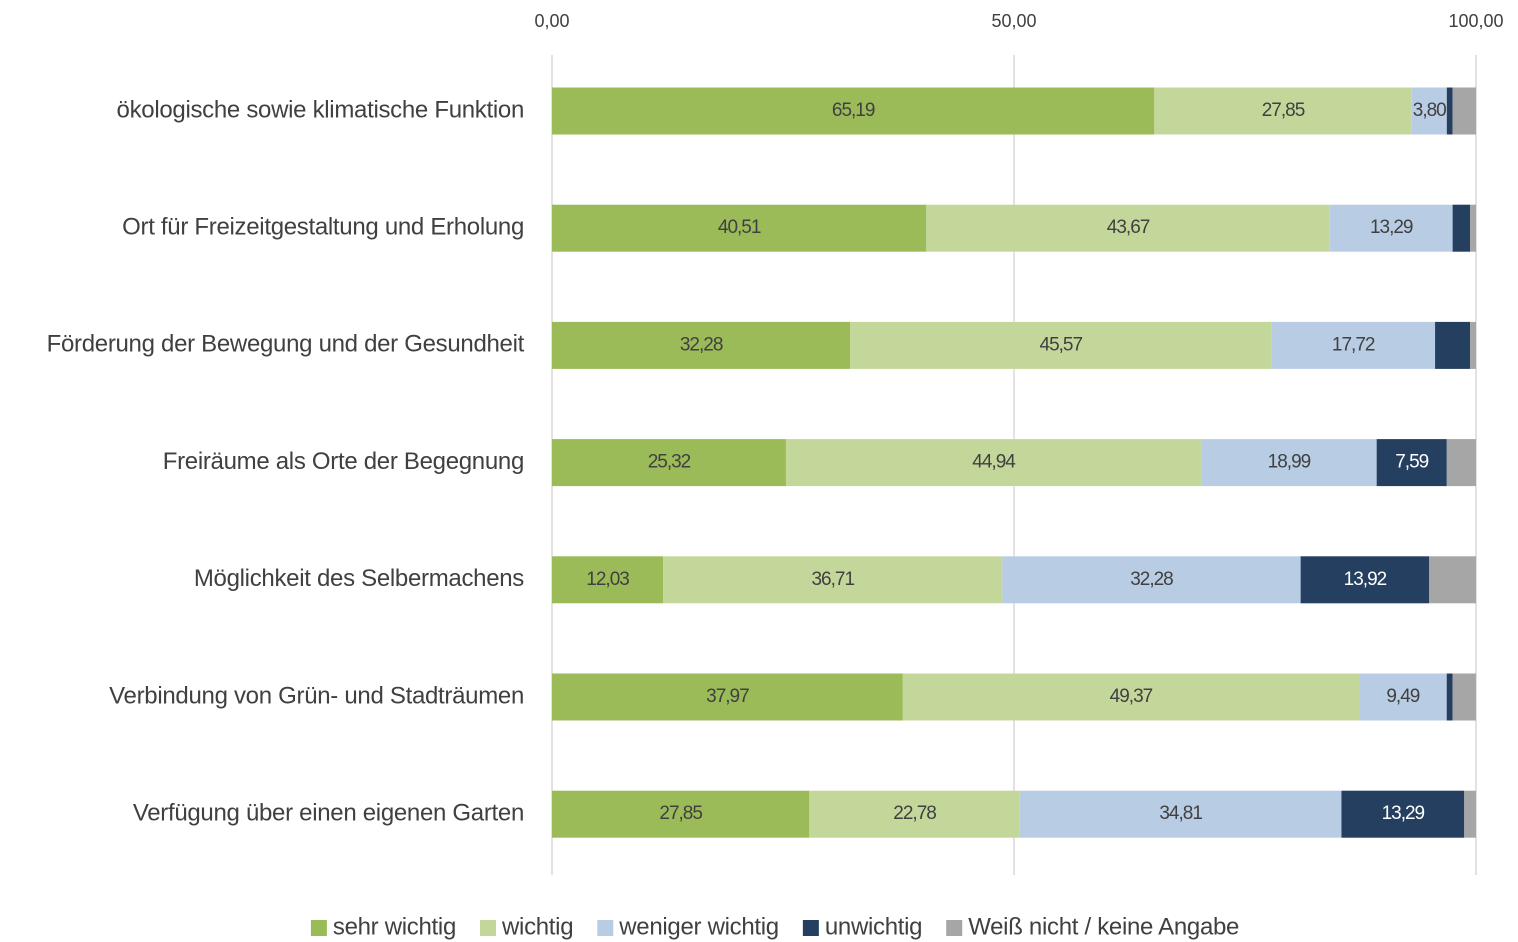  I want to click on data-label: 36,71, so click(832, 579).